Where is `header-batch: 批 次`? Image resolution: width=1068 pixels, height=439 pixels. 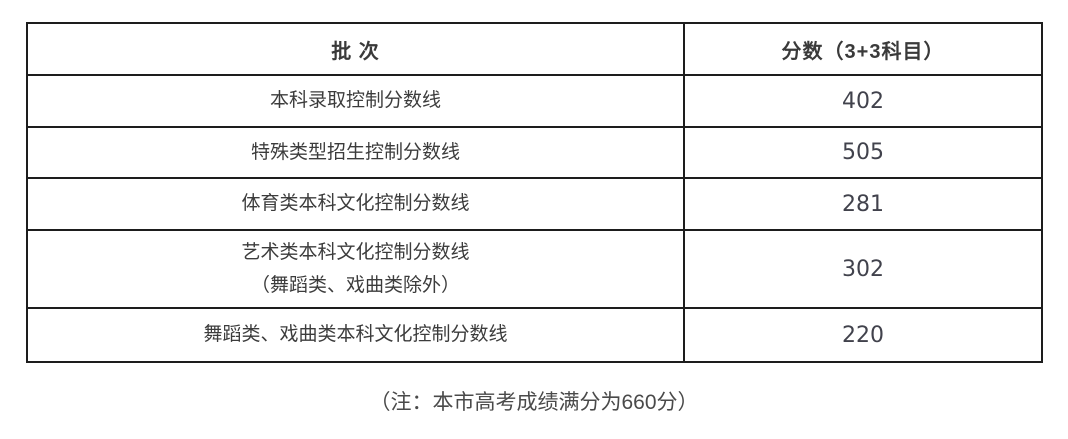 header-batch: 批 次 is located at coordinates (355, 49).